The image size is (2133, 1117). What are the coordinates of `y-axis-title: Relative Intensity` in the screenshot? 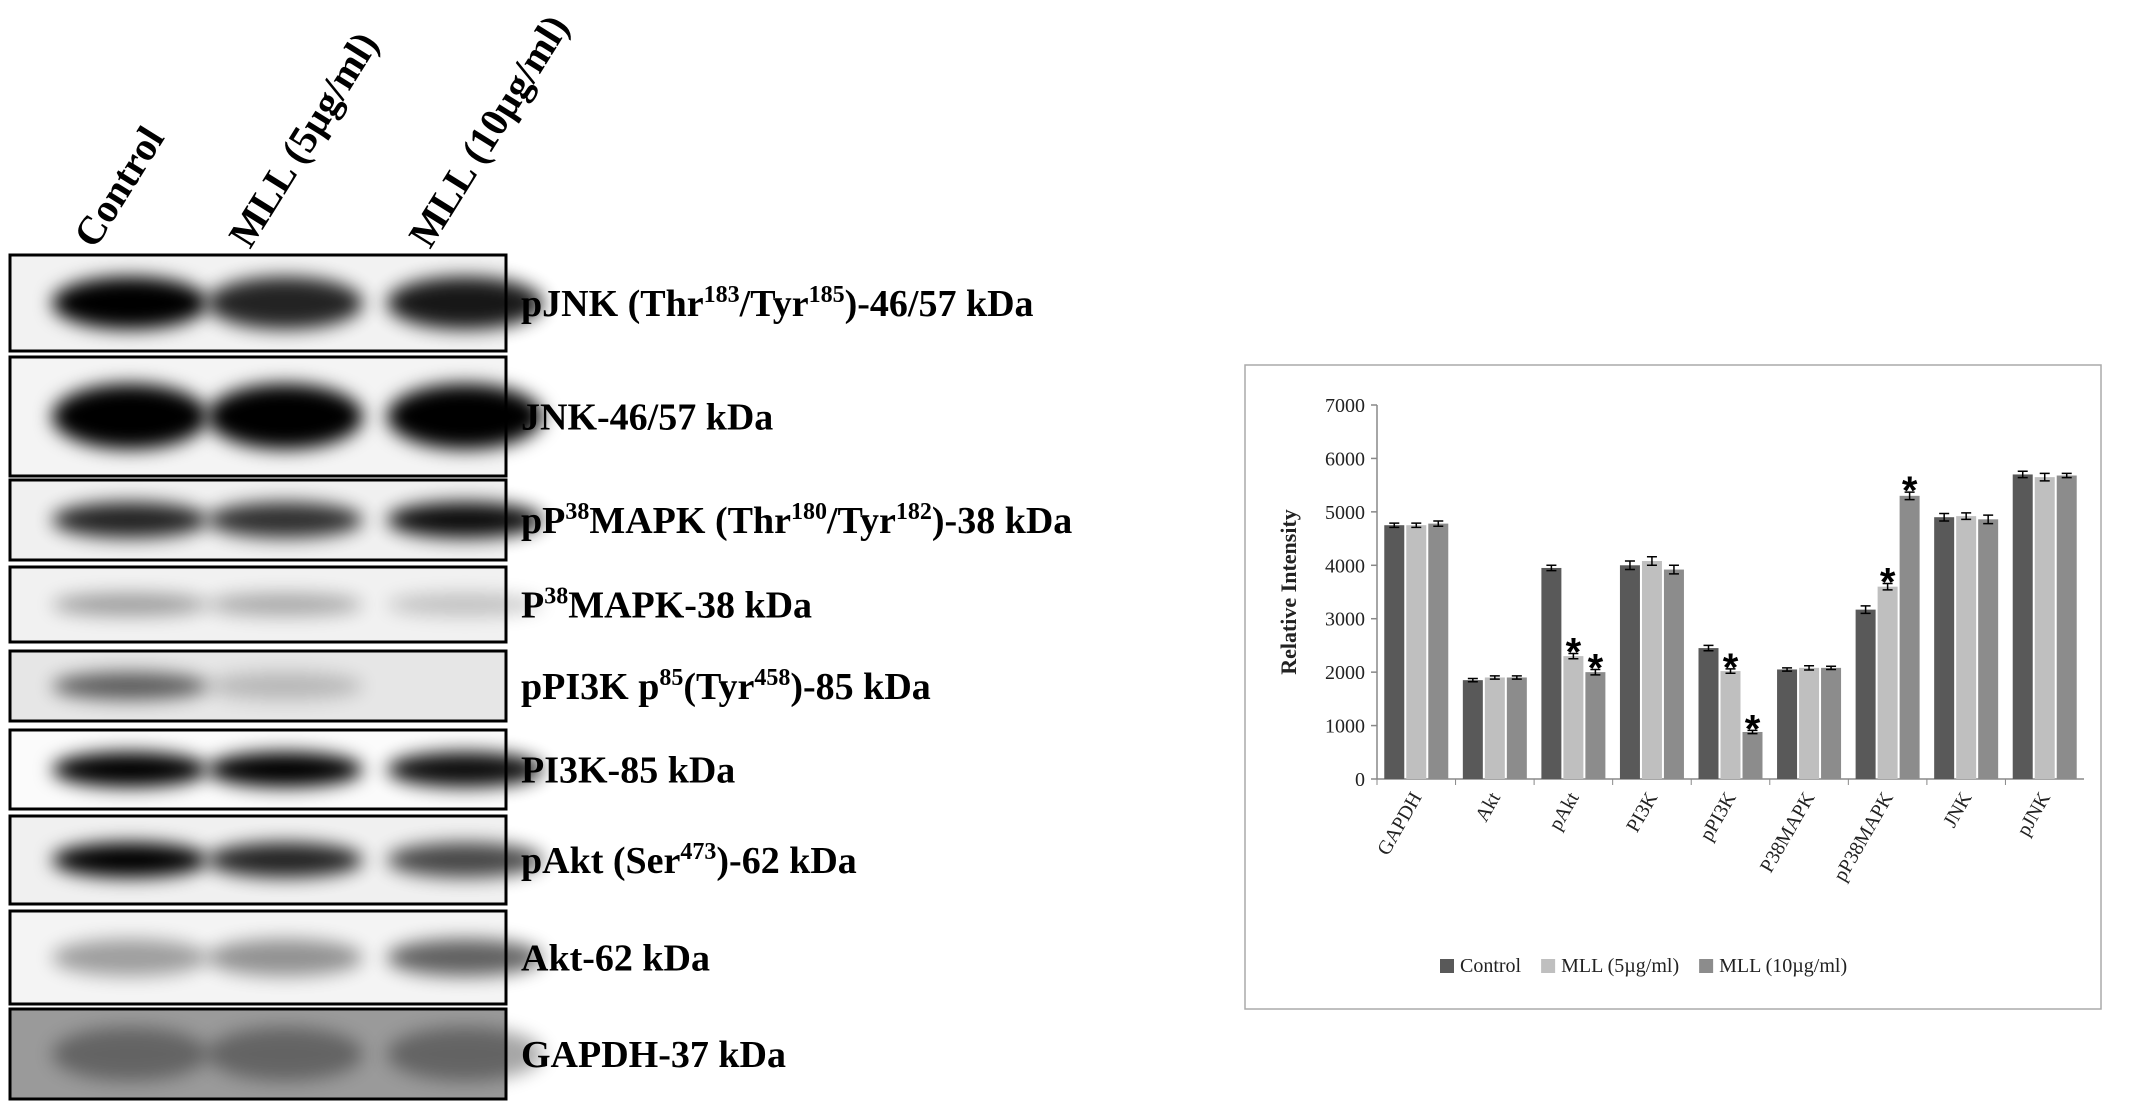 It's located at (1288, 592).